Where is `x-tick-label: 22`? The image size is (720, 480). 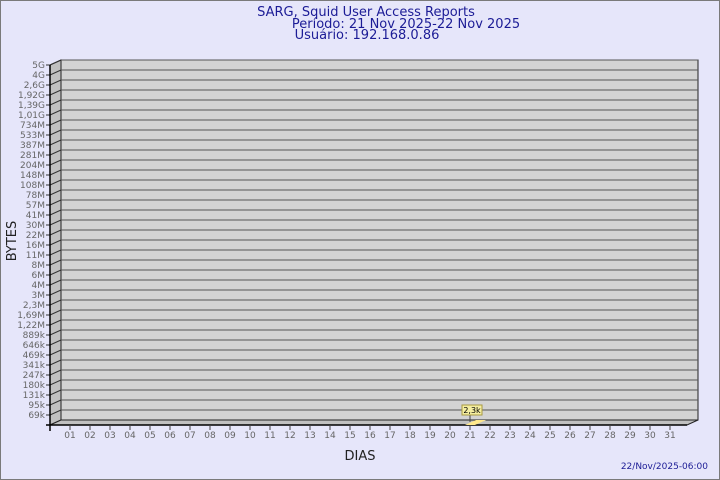
x-tick-label: 22 is located at coordinates (489, 436).